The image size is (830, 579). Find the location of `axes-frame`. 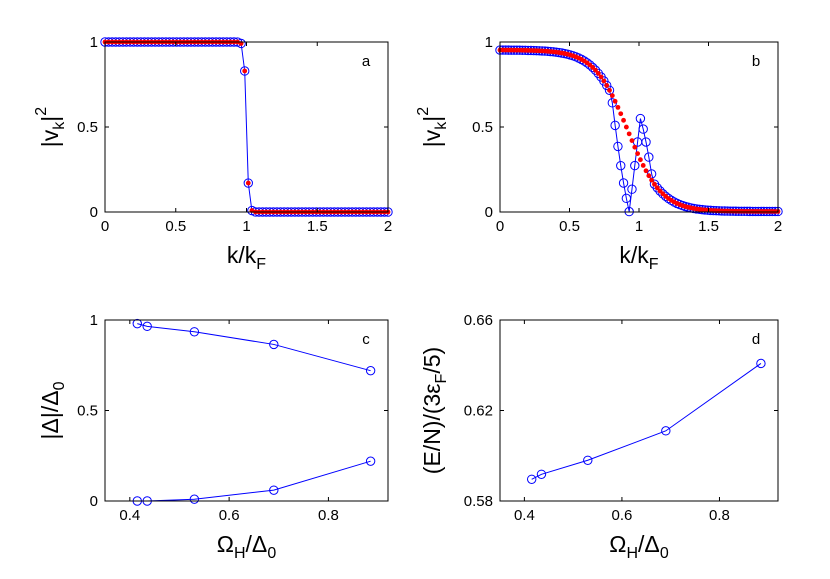

axes-frame is located at coordinates (246, 410).